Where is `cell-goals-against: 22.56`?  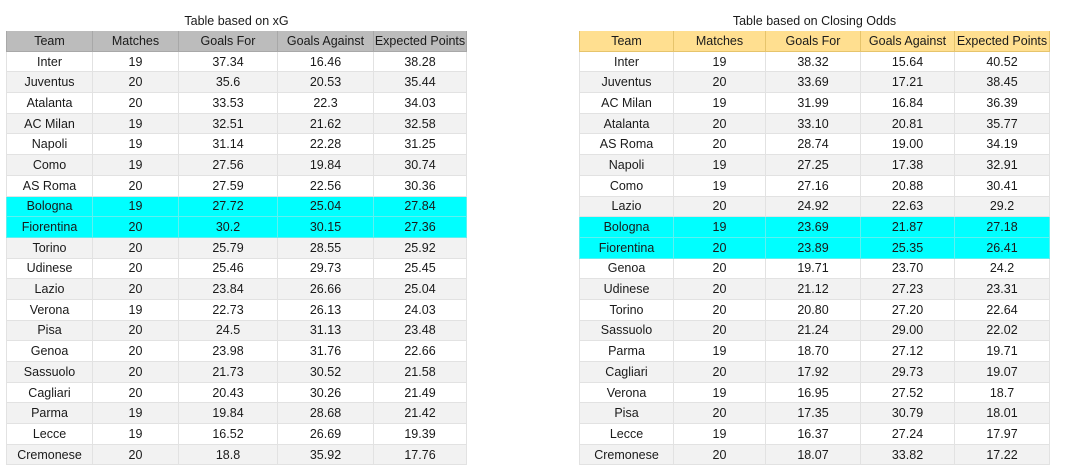 cell-goals-against: 22.56 is located at coordinates (325, 186).